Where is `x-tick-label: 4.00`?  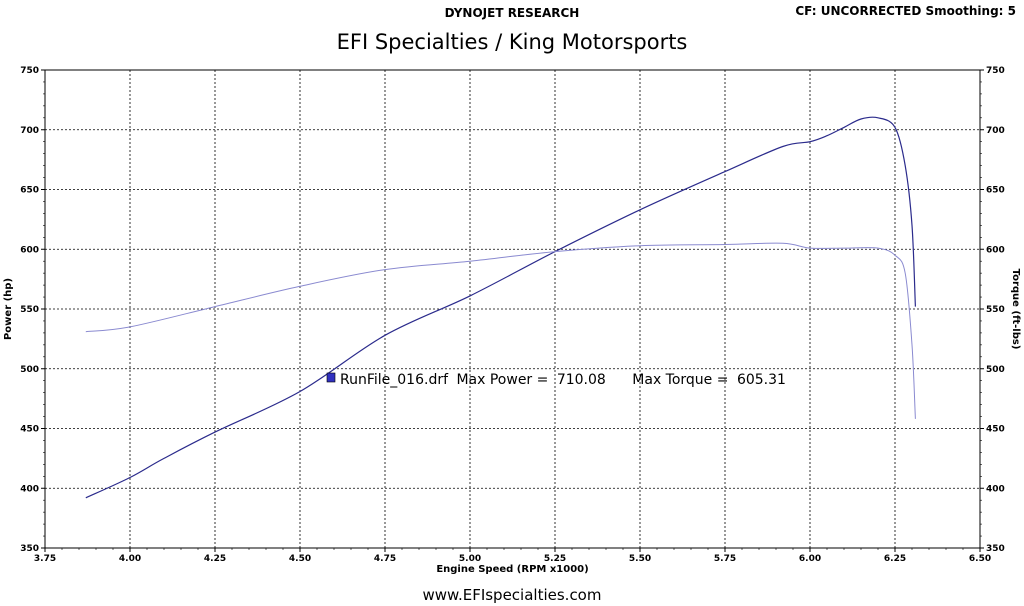 x-tick-label: 4.00 is located at coordinates (130, 559).